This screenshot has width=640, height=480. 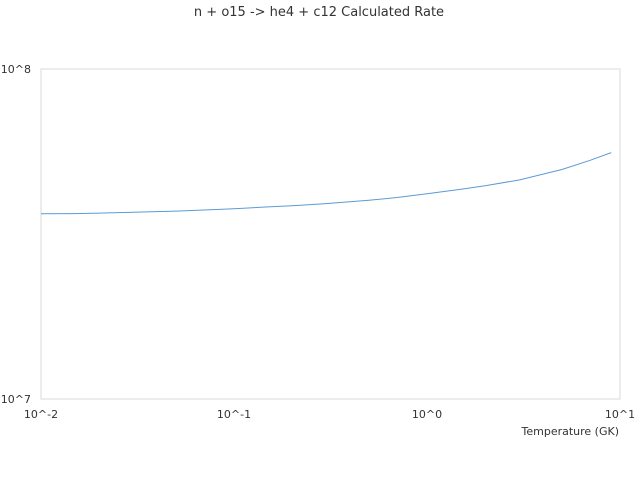 I want to click on chart-title: n + o15 -> he4 + c12 Calculated Rate, so click(x=319, y=12).